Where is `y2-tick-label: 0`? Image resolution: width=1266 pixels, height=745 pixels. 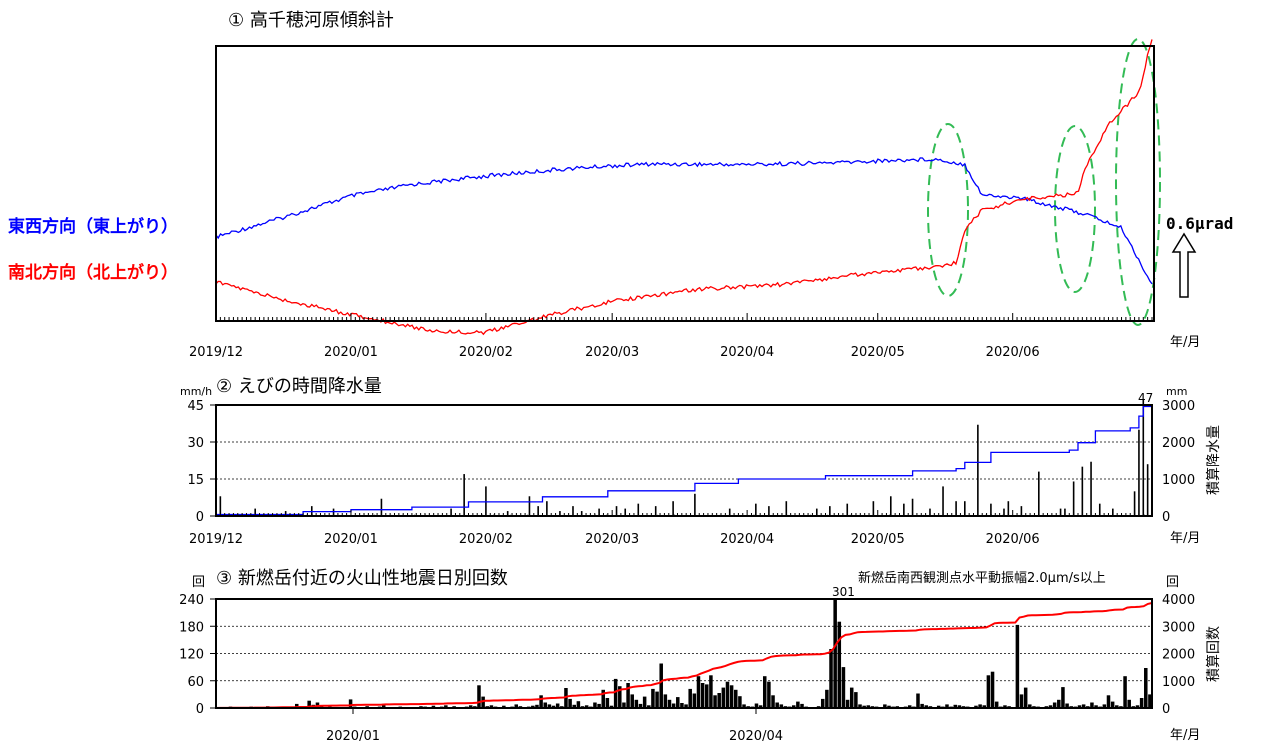 y2-tick-label: 0 is located at coordinates (1166, 517).